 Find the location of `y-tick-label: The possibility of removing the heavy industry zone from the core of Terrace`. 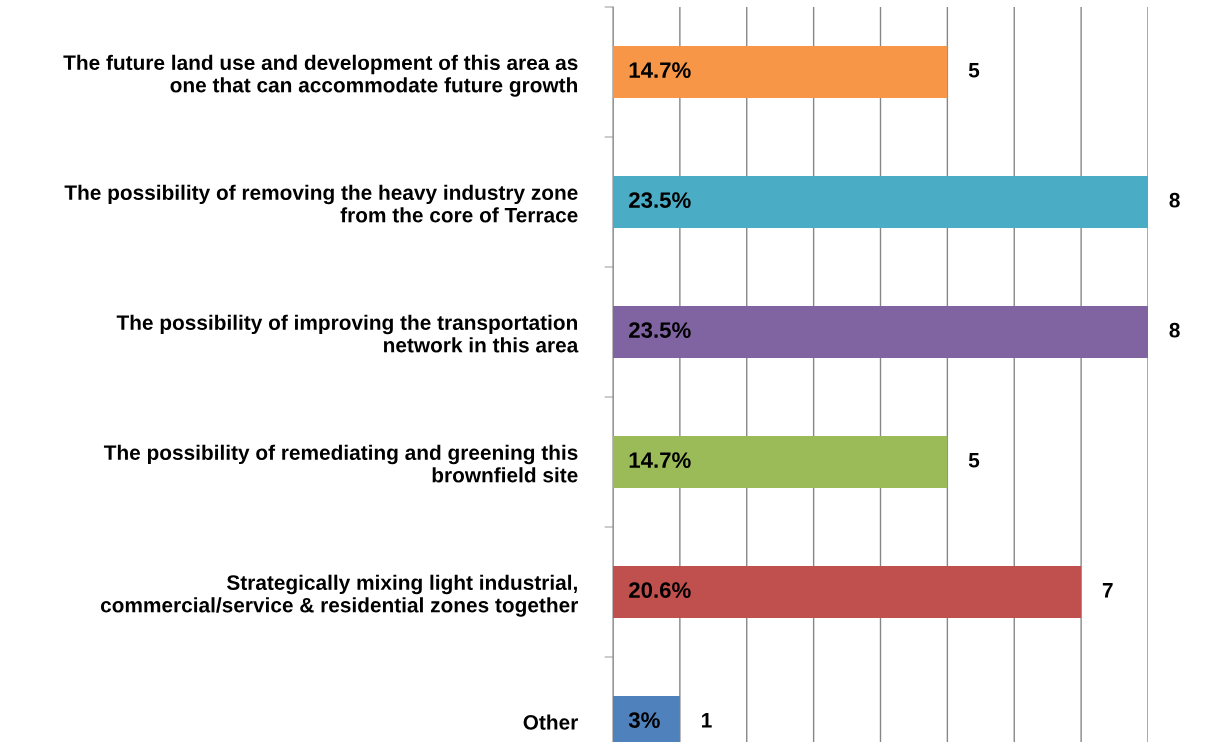

y-tick-label: The possibility of removing the heavy industry zone from the core of Terrace is located at coordinates (321, 203).